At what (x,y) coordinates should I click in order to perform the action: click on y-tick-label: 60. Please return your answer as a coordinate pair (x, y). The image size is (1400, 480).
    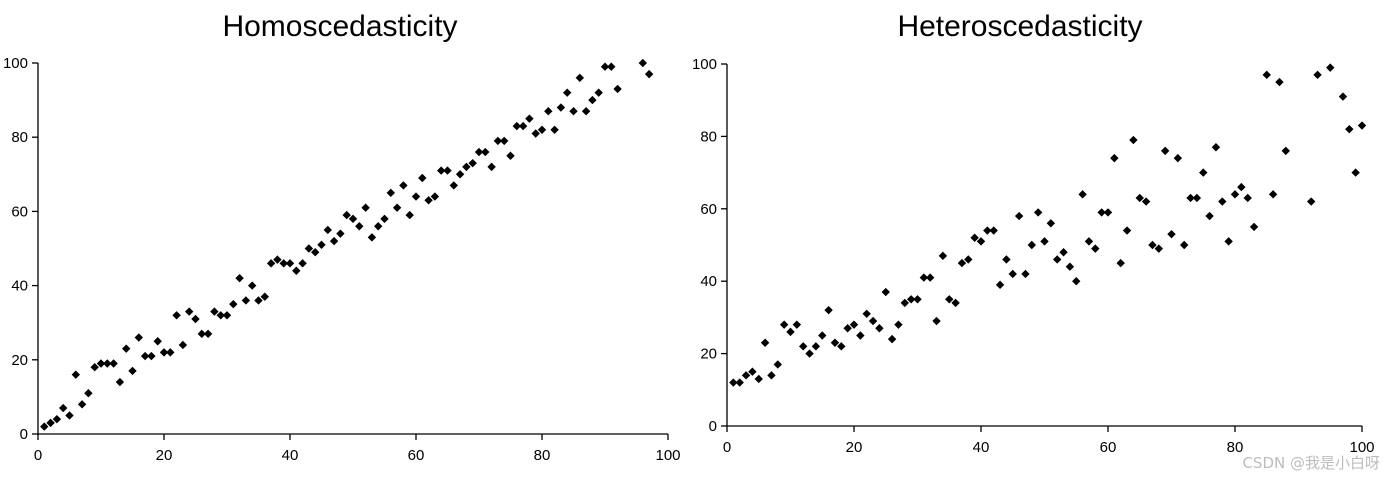
    Looking at the image, I should click on (708, 209).